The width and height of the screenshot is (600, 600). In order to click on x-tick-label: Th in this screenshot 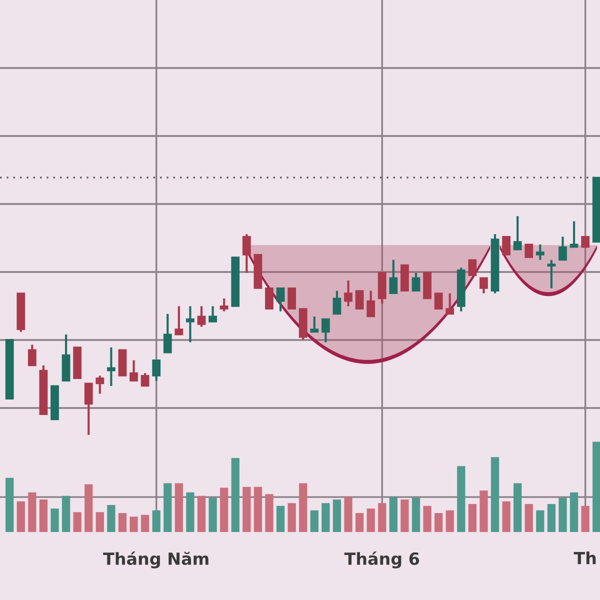, I will do `click(585, 557)`.